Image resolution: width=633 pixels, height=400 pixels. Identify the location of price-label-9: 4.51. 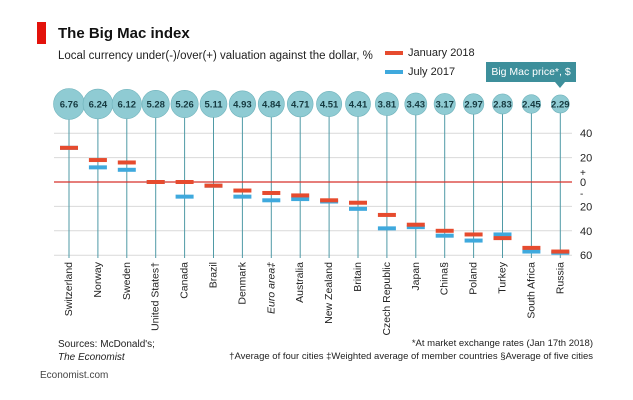
(329, 105).